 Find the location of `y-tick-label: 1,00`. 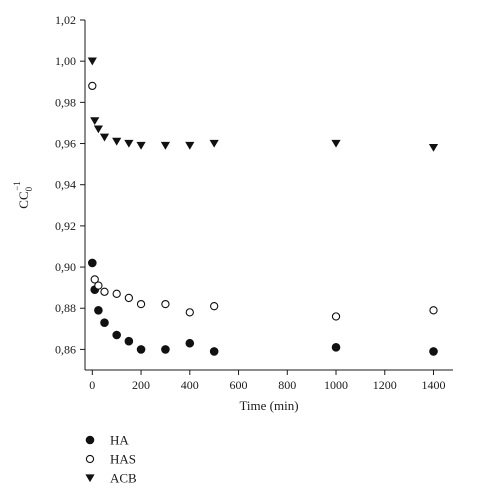

y-tick-label: 1,00 is located at coordinates (65, 61).